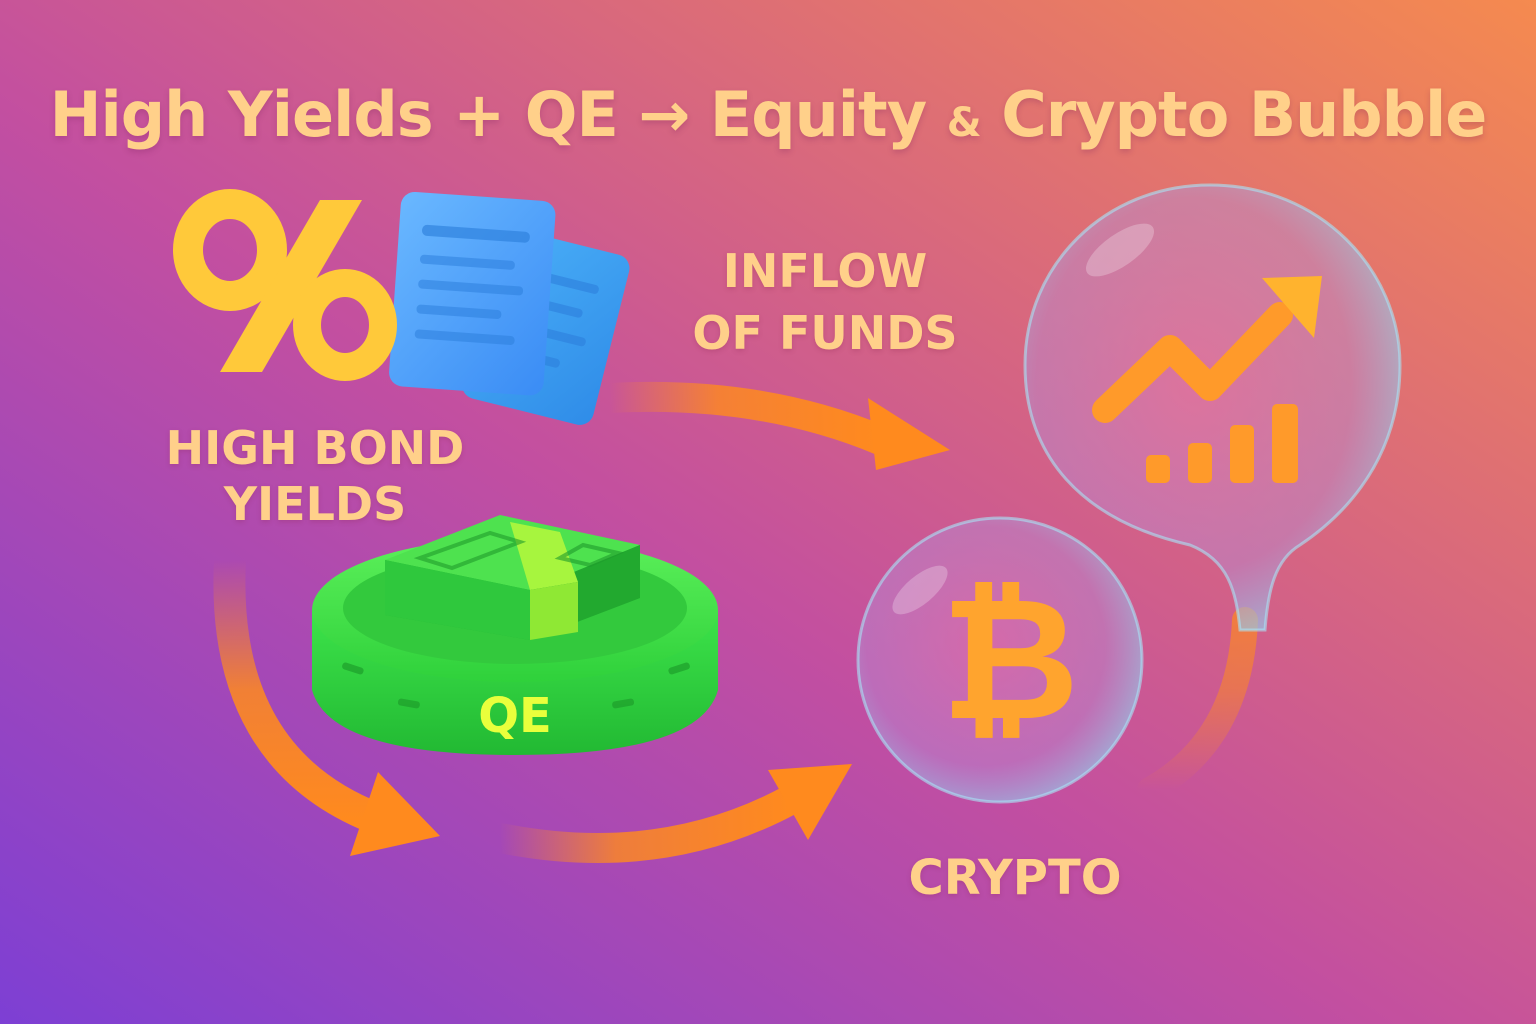  I want to click on qe-to-crypto-arrow, so click(668, 813).